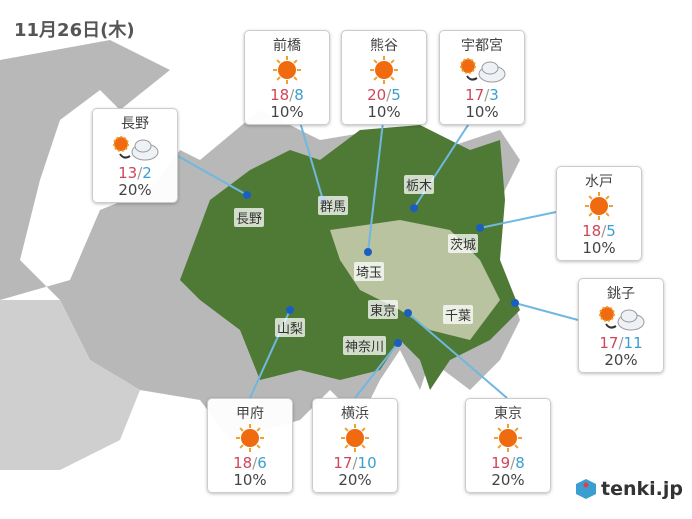  I want to click on high-temp: 19, so click(501, 463).